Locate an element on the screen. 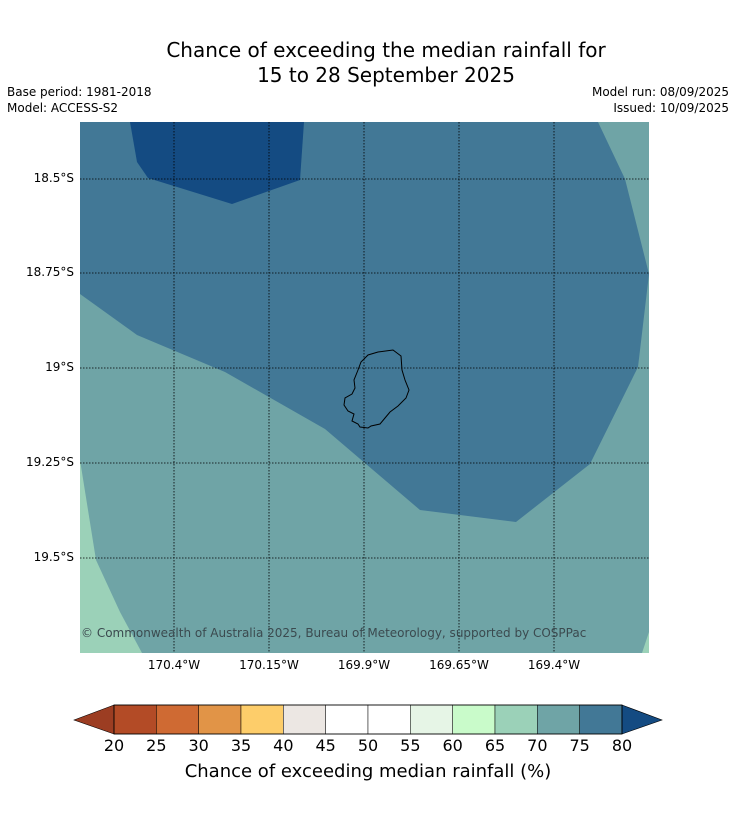 This screenshot has width=736, height=816. colorbar-cells is located at coordinates (368, 719).